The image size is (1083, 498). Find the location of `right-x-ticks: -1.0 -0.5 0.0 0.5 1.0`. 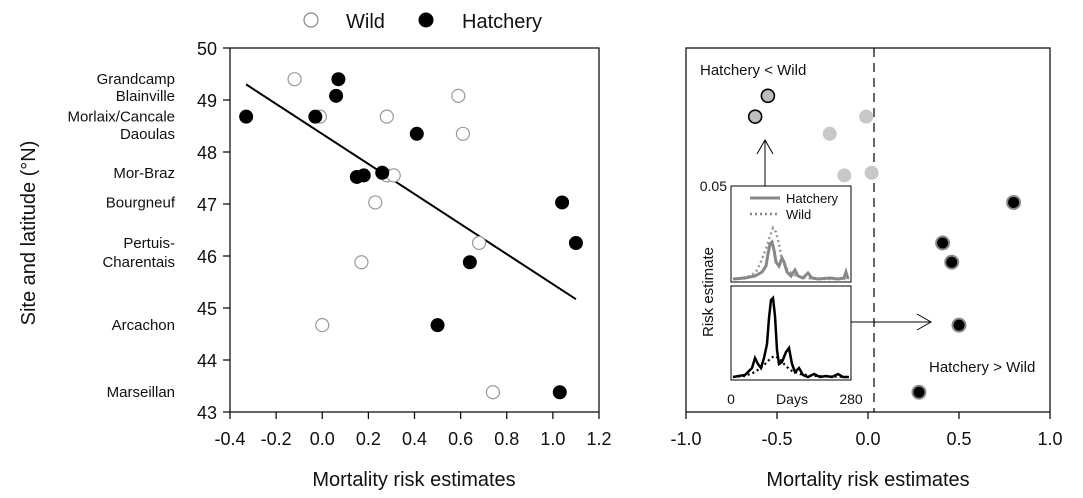

right-x-ticks: -1.0 -0.5 0.0 0.5 1.0 is located at coordinates (866, 430).